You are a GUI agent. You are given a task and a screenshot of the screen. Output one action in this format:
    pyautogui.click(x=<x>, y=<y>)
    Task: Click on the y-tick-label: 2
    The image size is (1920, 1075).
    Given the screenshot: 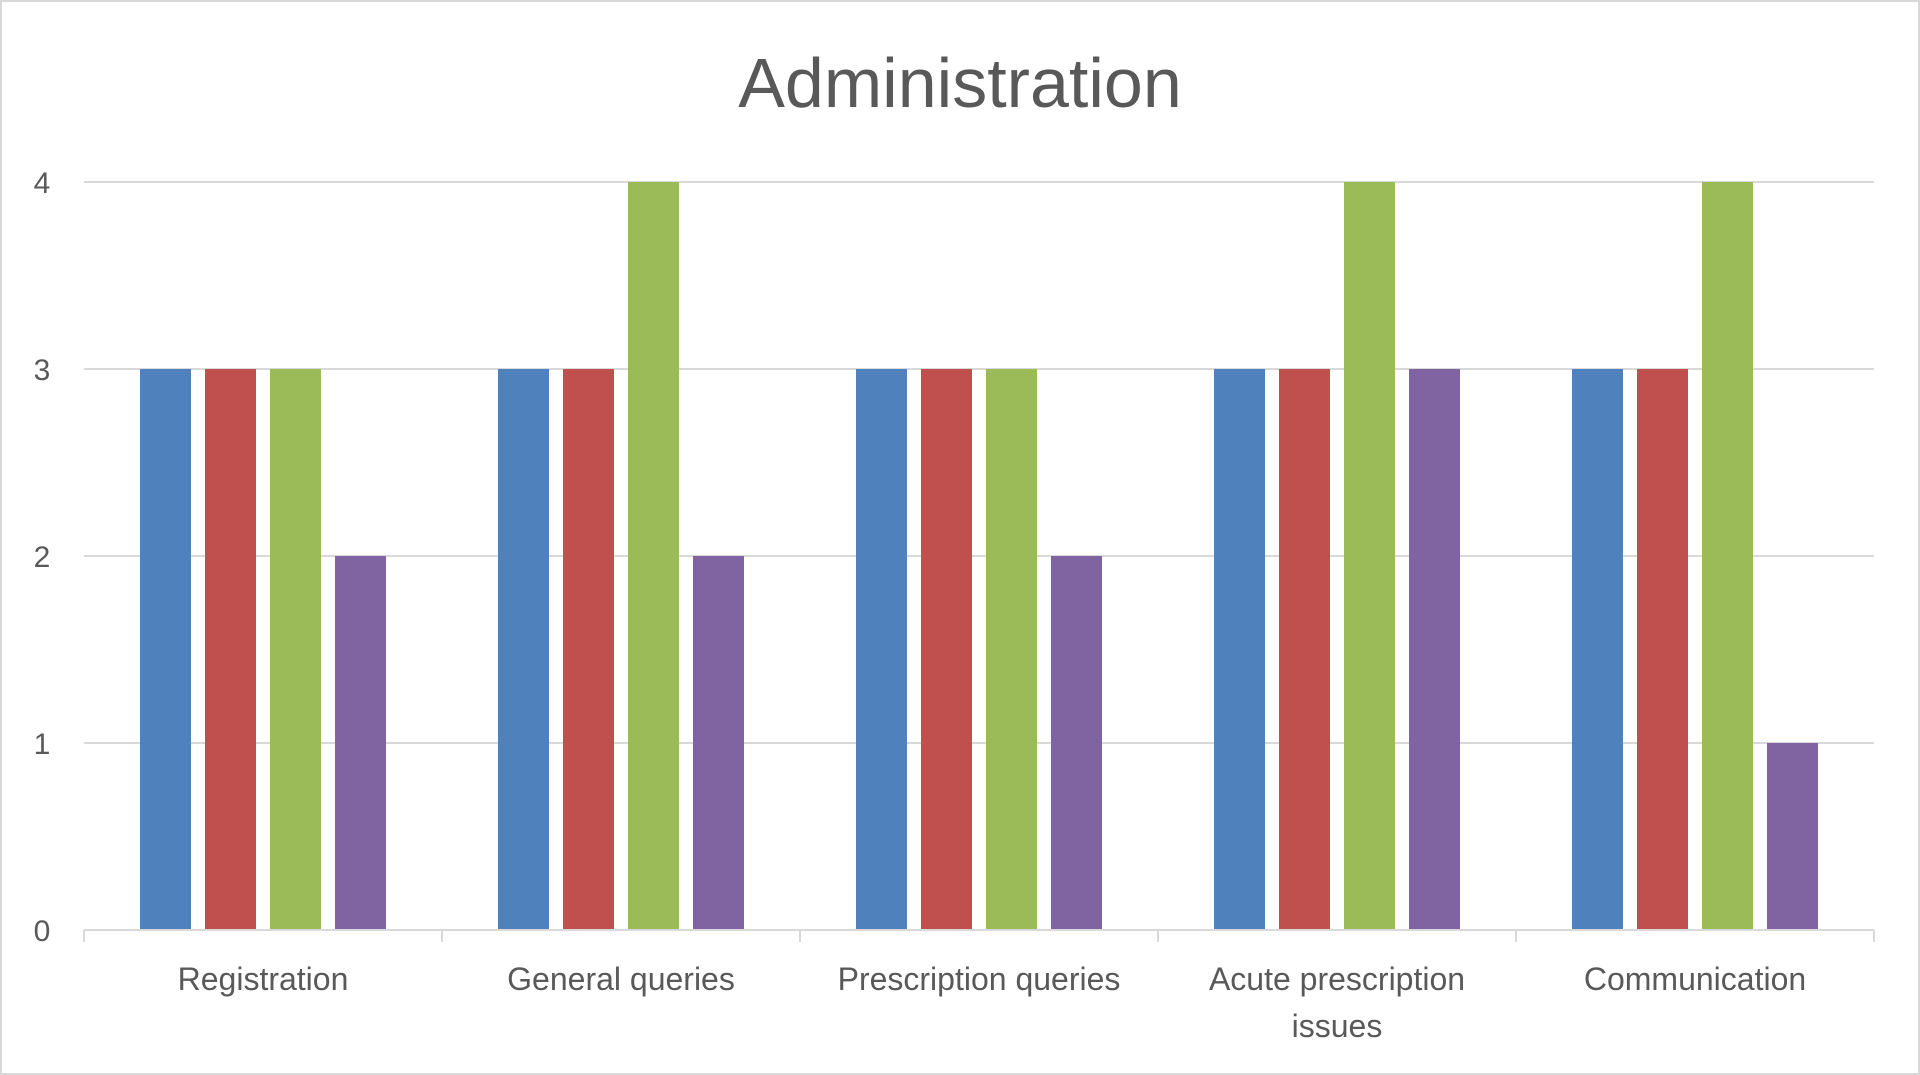 What is the action you would take?
    pyautogui.click(x=42, y=557)
    